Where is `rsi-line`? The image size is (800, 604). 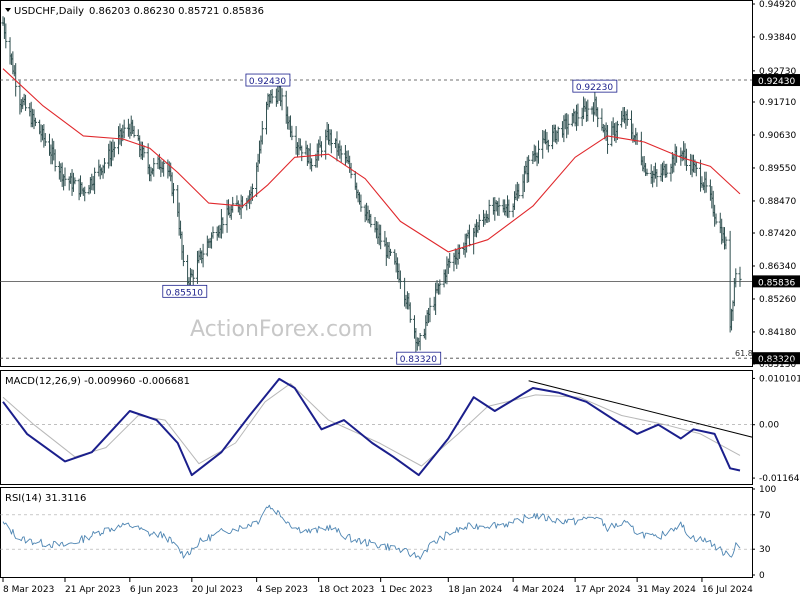
rsi-line is located at coordinates (371, 532).